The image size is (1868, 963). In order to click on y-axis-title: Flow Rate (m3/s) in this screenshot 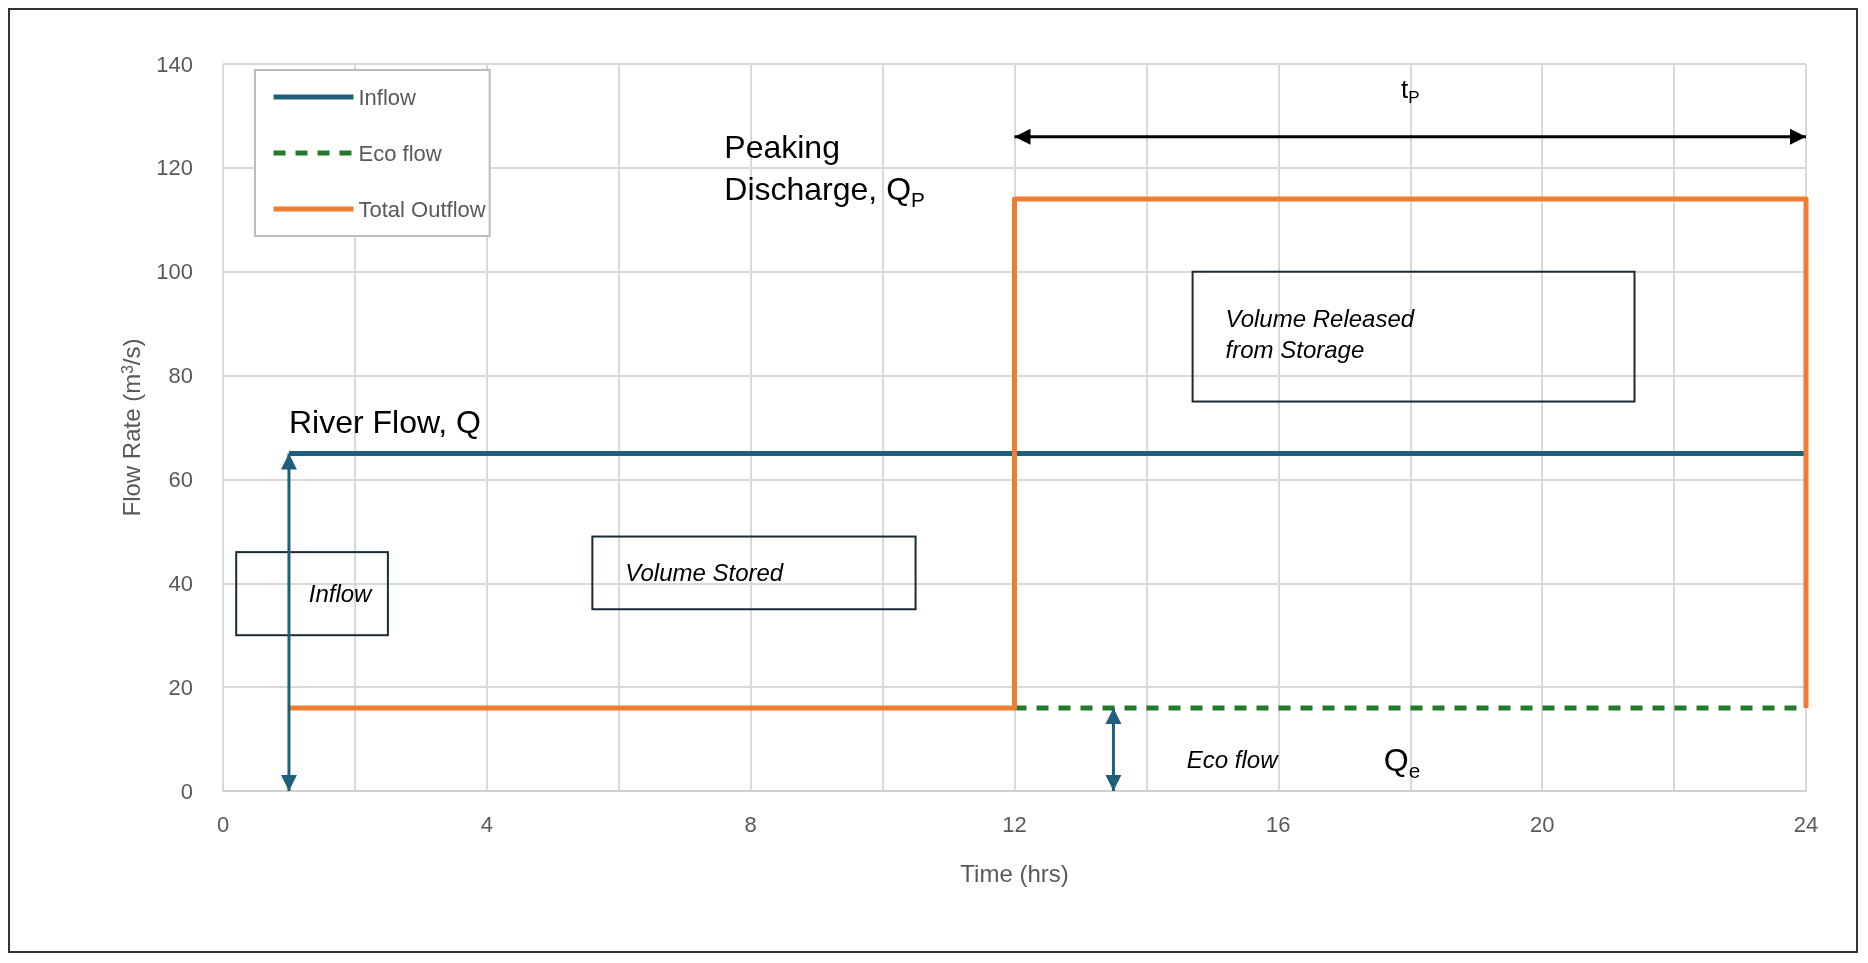, I will do `click(131, 427)`.